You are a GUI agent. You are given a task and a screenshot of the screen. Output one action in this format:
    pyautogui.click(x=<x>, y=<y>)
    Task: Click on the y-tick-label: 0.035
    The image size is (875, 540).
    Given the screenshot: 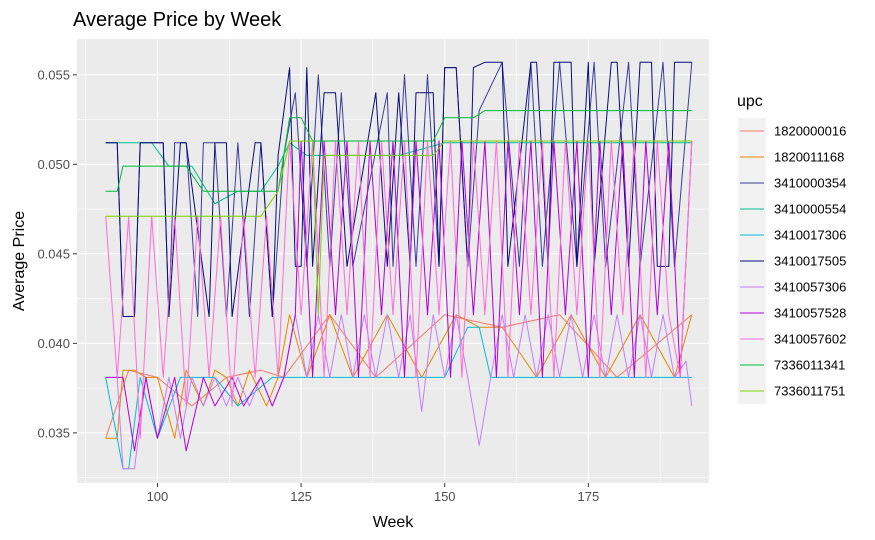 What is the action you would take?
    pyautogui.click(x=53, y=432)
    